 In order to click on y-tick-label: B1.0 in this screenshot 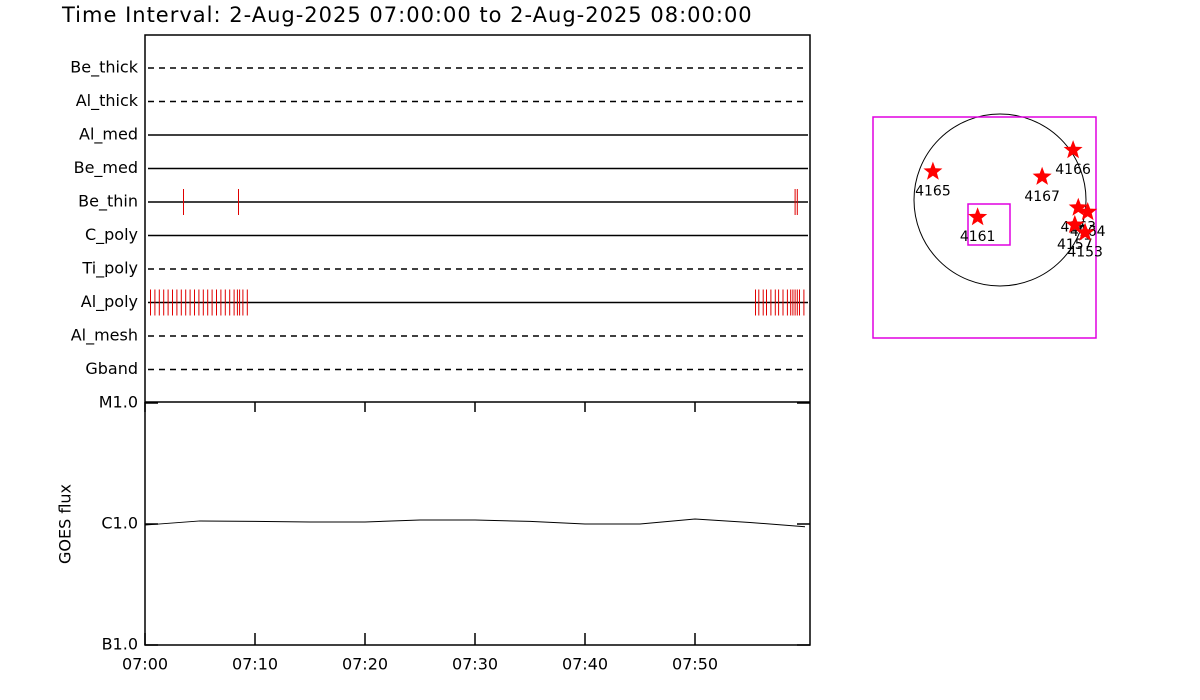, I will do `click(120, 644)`.